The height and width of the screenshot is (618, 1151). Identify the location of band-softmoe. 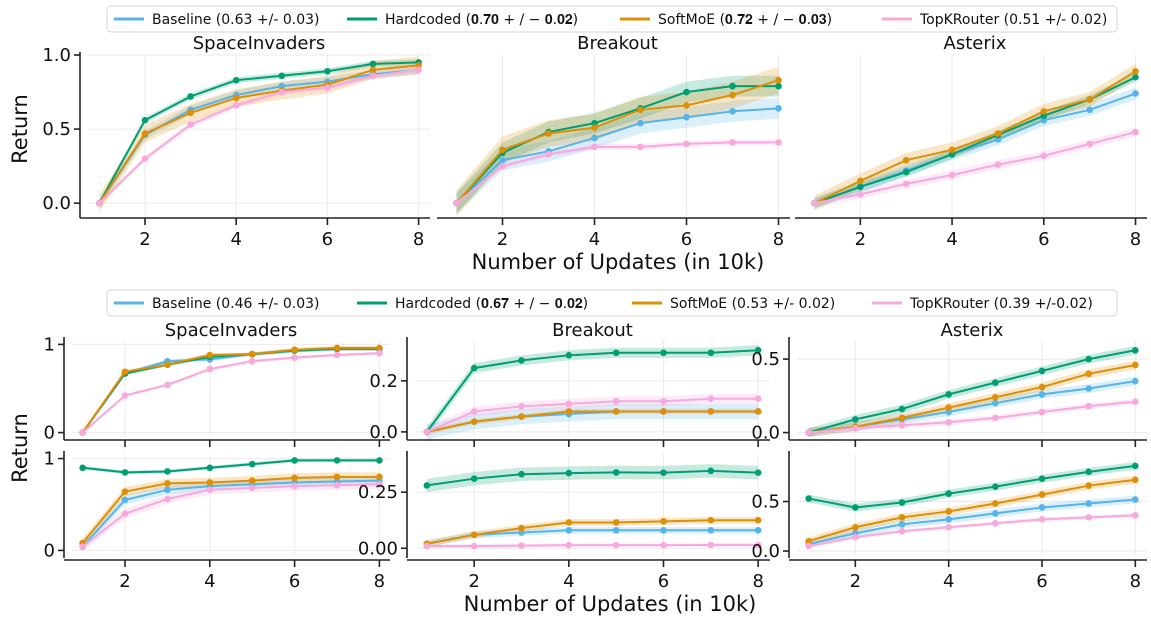
(617, 141).